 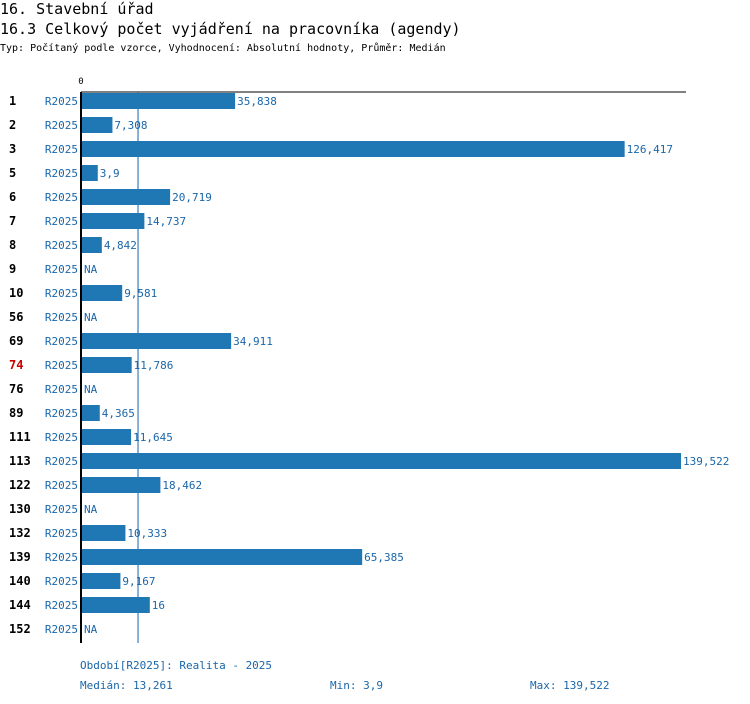 I want to click on value-label: 9,167, so click(x=138, y=581).